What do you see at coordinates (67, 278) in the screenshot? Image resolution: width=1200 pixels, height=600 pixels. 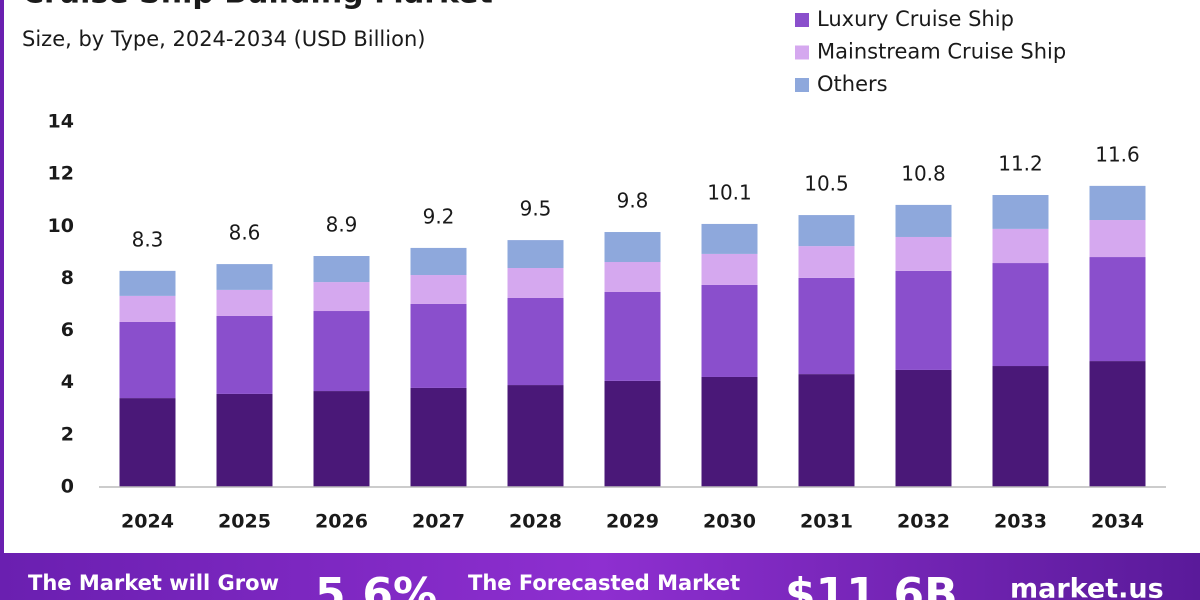 I see `y-tick-label: 8` at bounding box center [67, 278].